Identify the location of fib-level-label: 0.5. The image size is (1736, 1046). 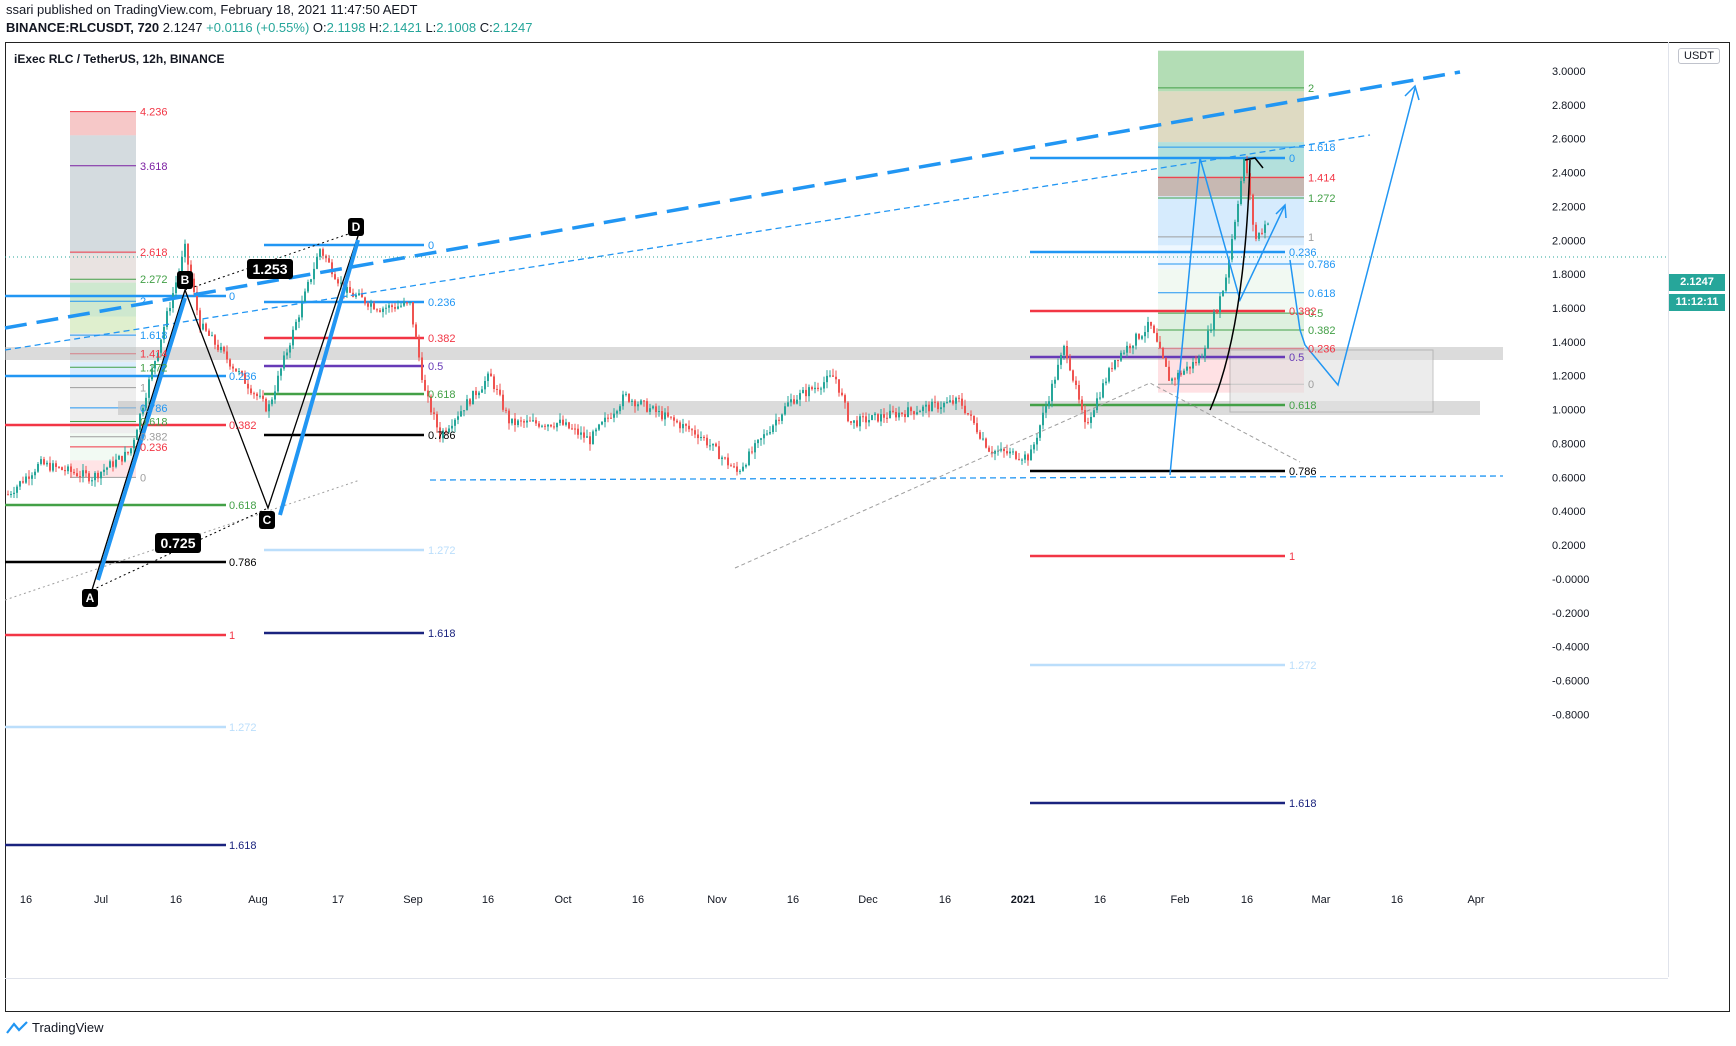
(1315, 314).